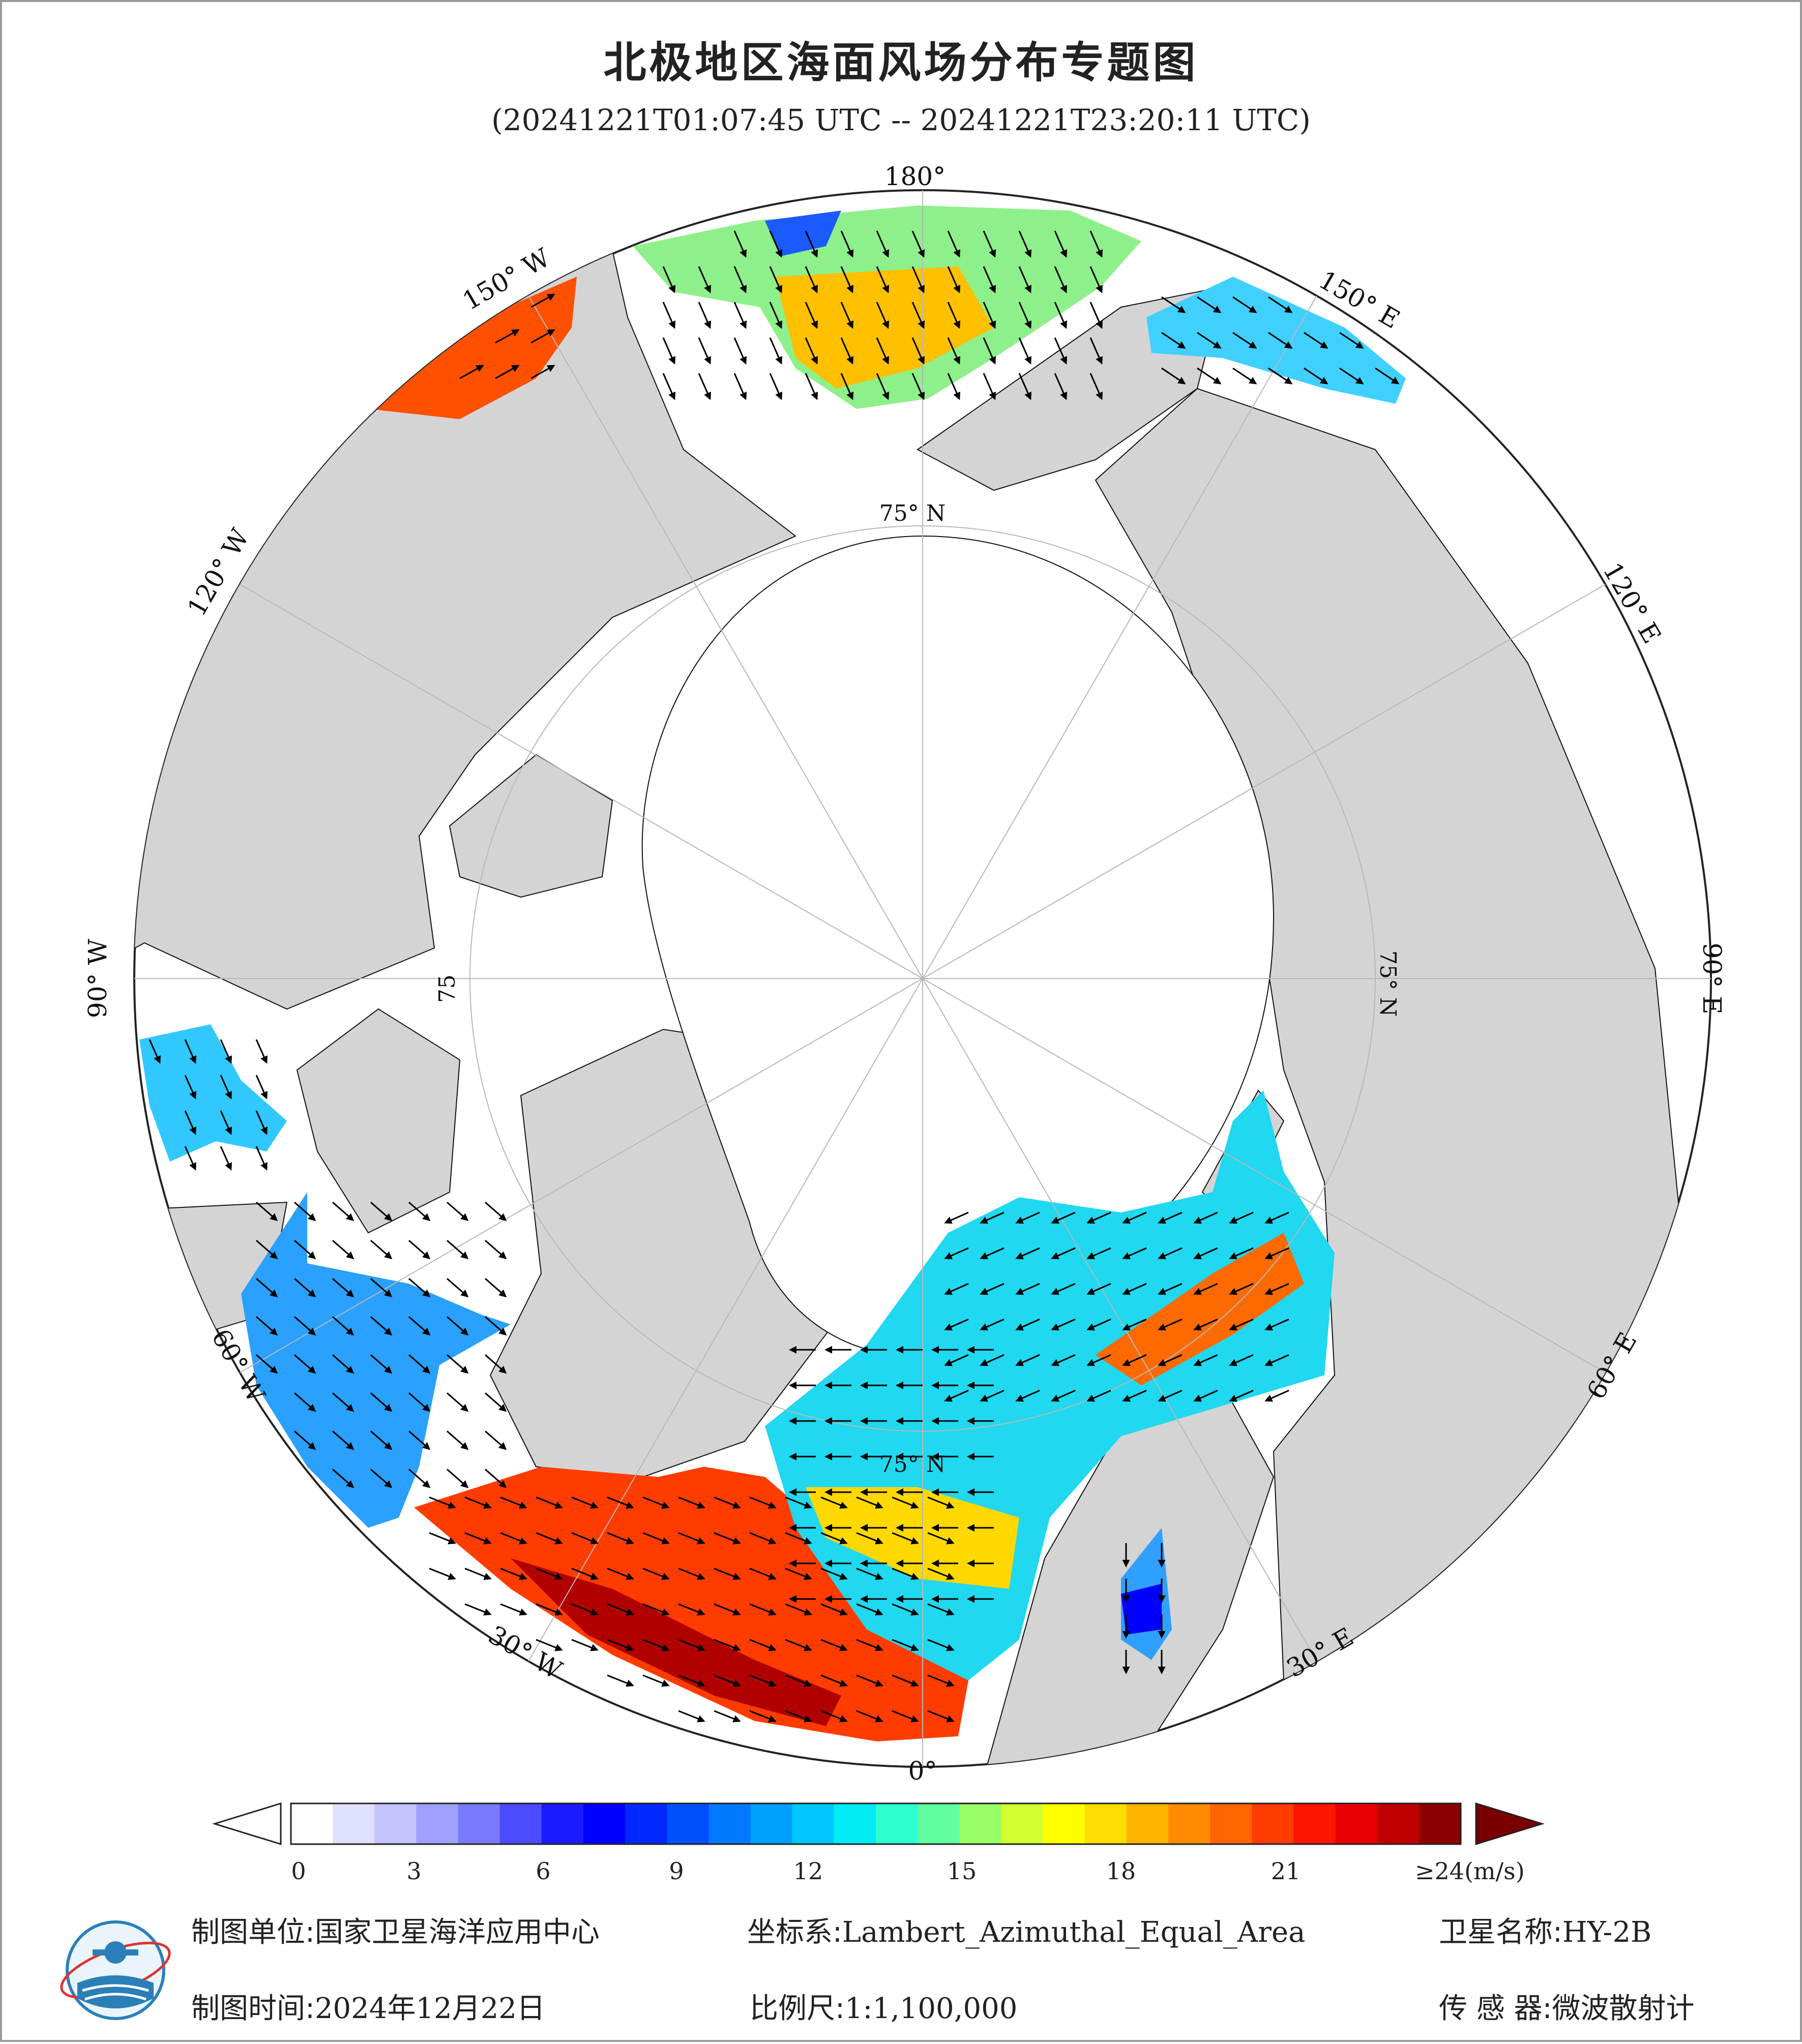  What do you see at coordinates (116, 1970) in the screenshot?
I see `nsoas-logo` at bounding box center [116, 1970].